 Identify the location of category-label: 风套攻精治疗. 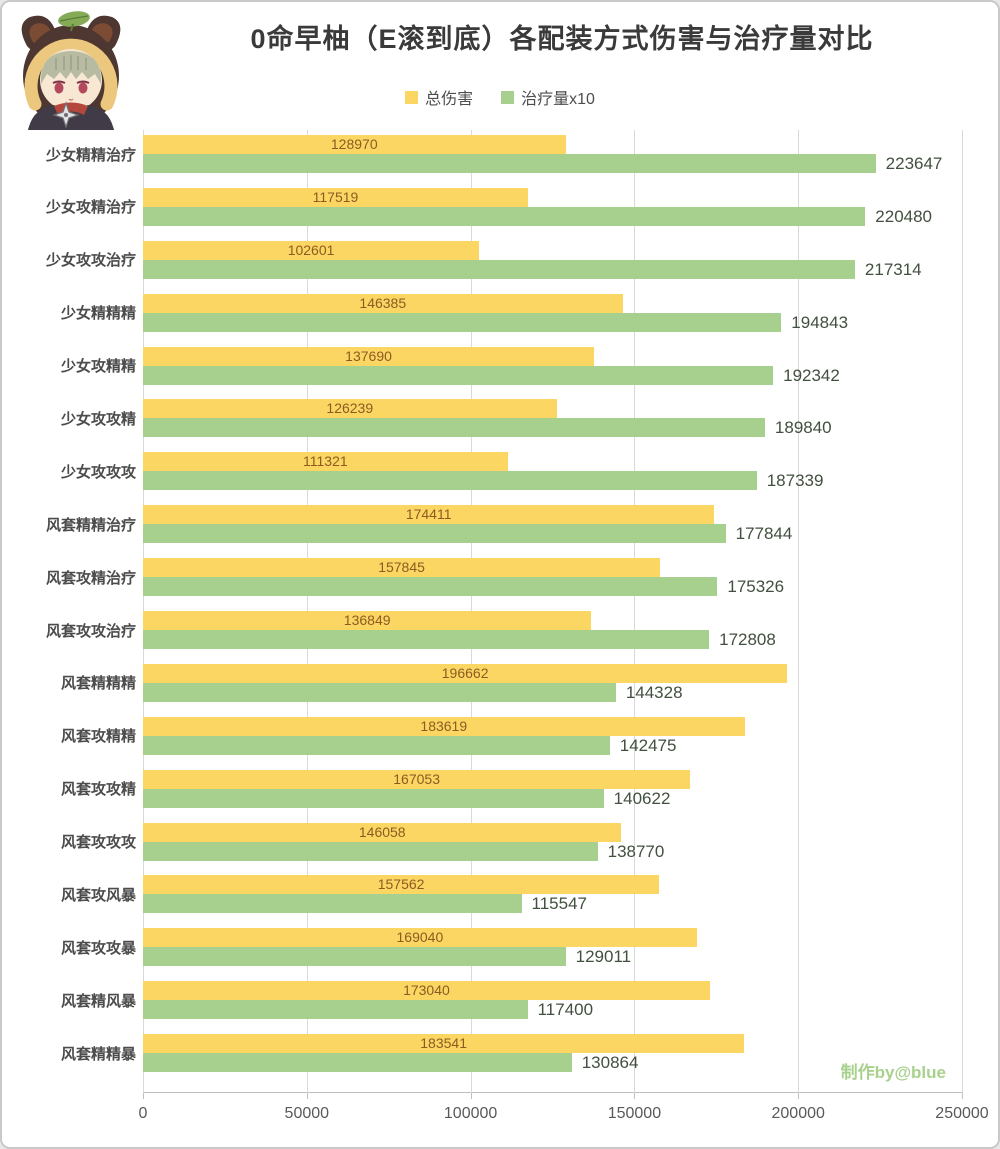
(90, 578).